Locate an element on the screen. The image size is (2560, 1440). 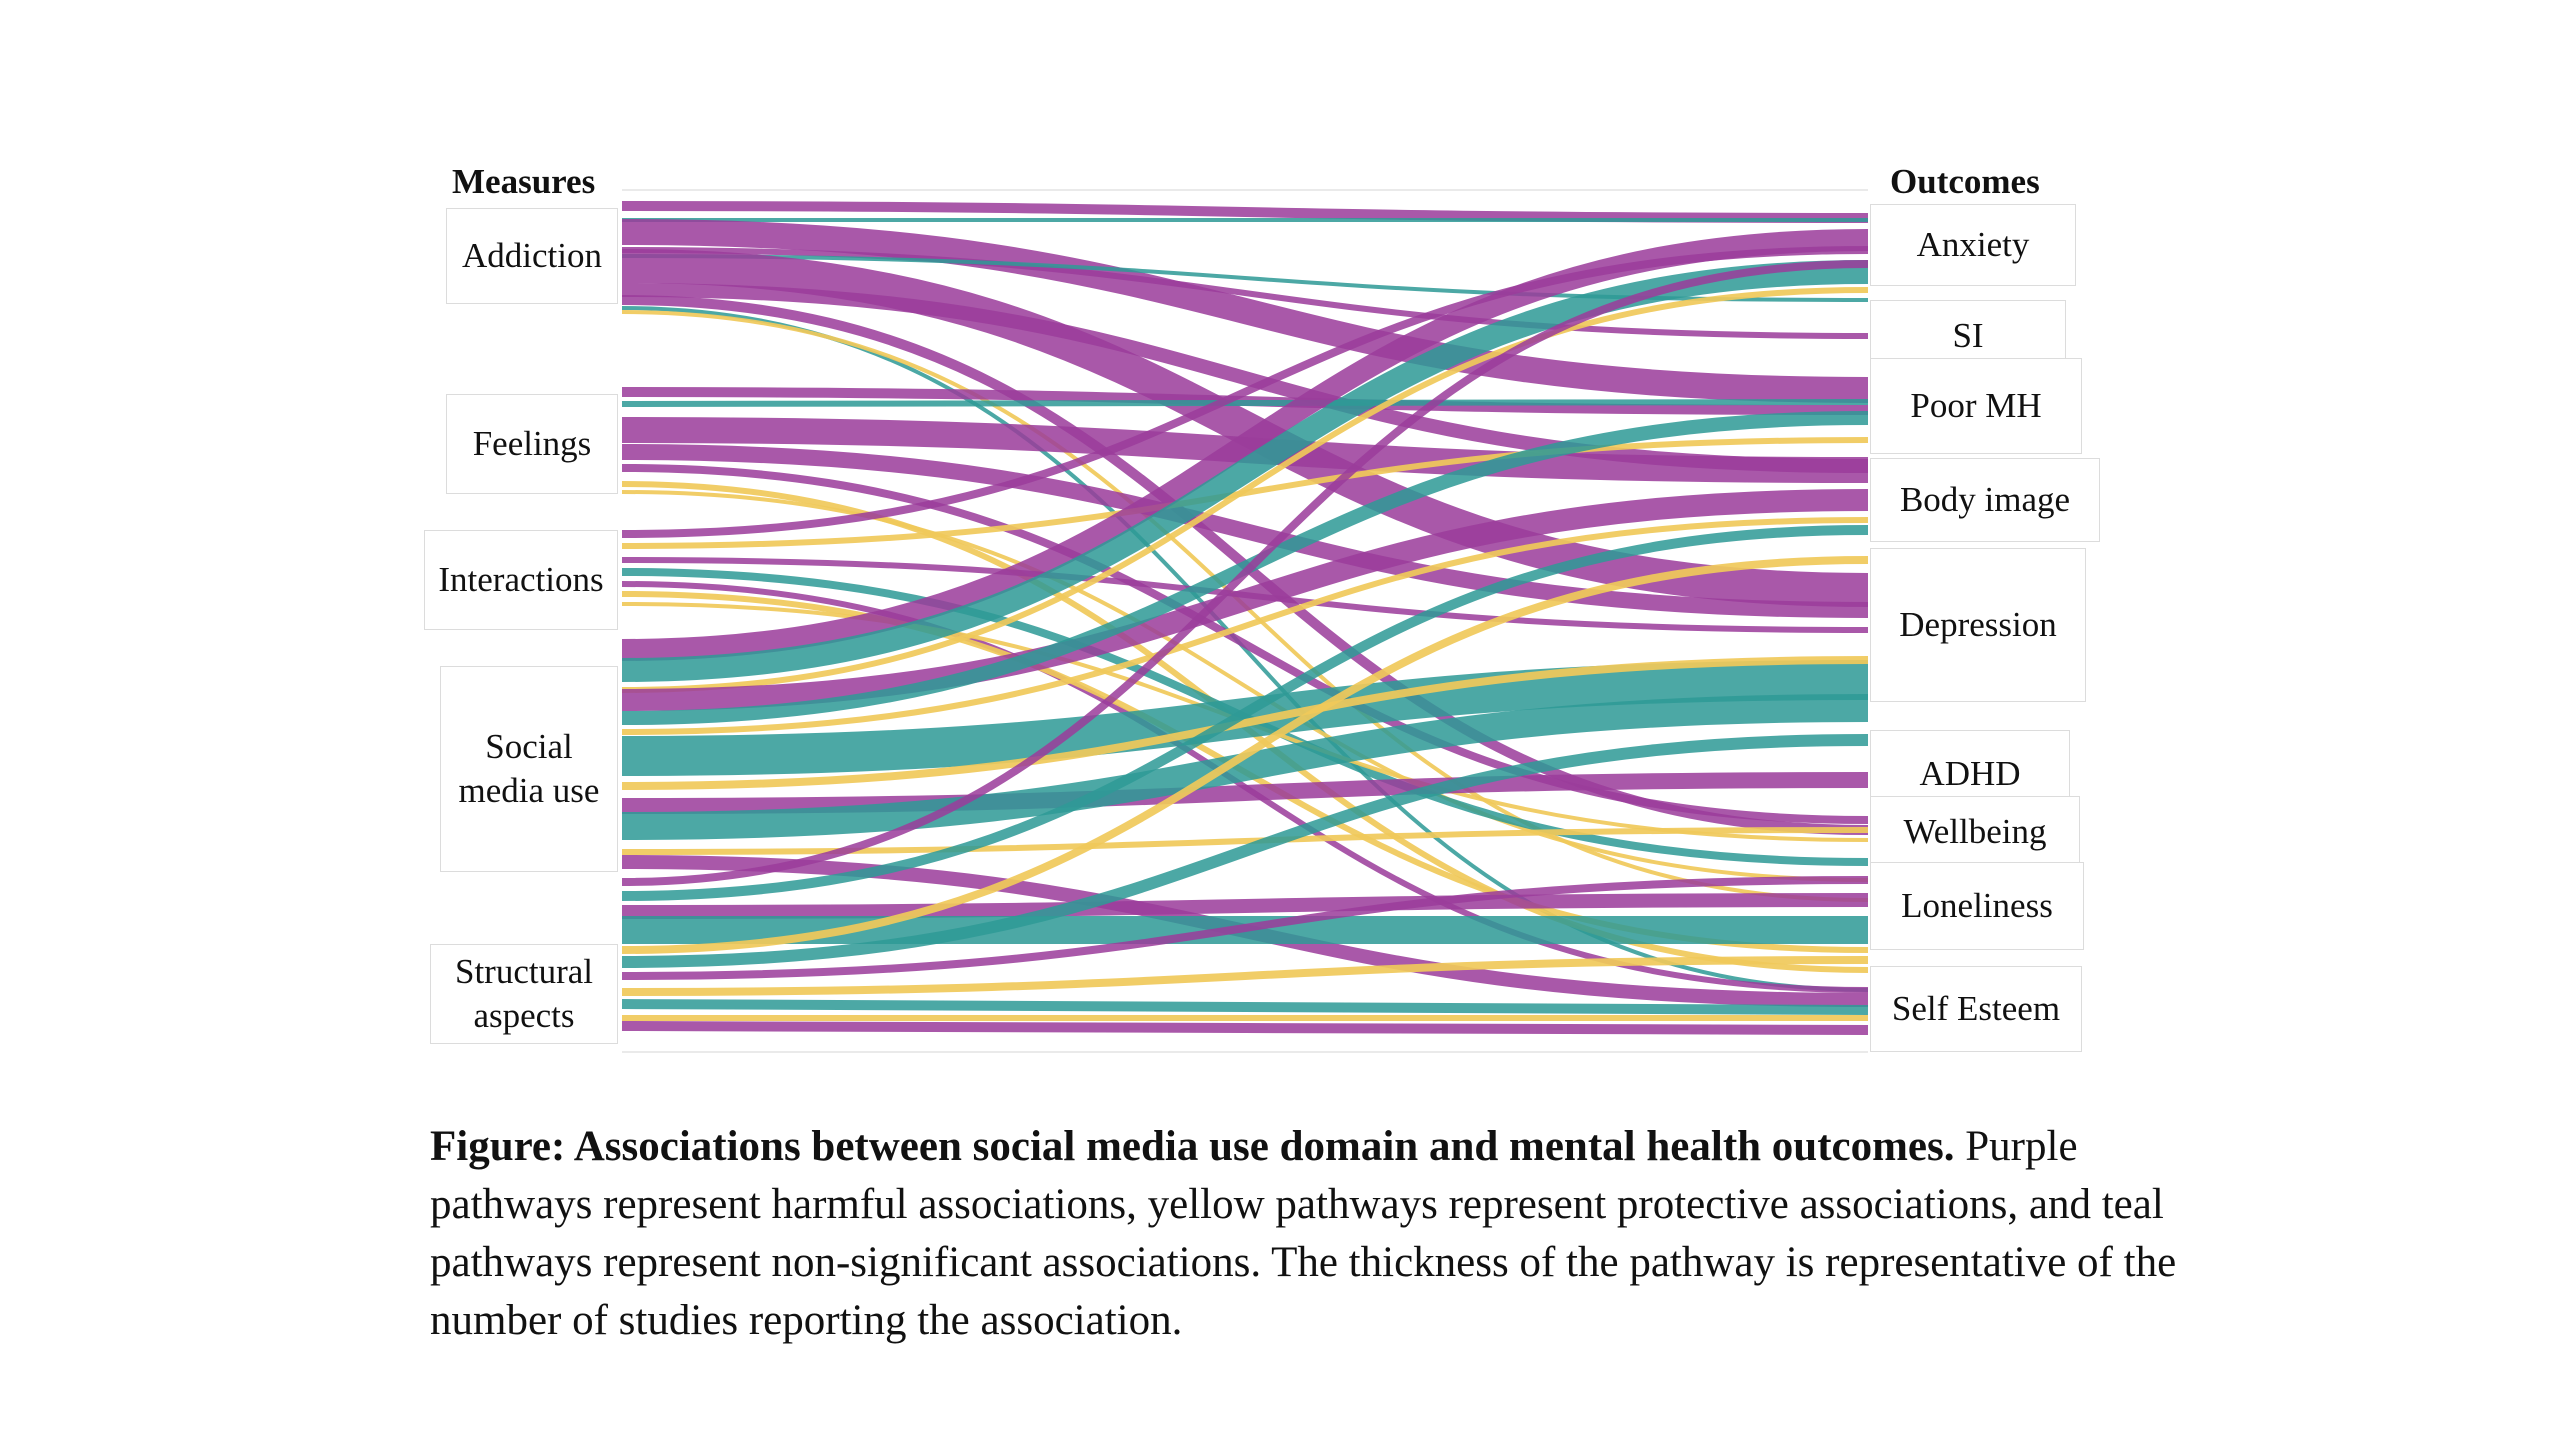
outcome-wellbeing: Wellbeing is located at coordinates (1975, 832).